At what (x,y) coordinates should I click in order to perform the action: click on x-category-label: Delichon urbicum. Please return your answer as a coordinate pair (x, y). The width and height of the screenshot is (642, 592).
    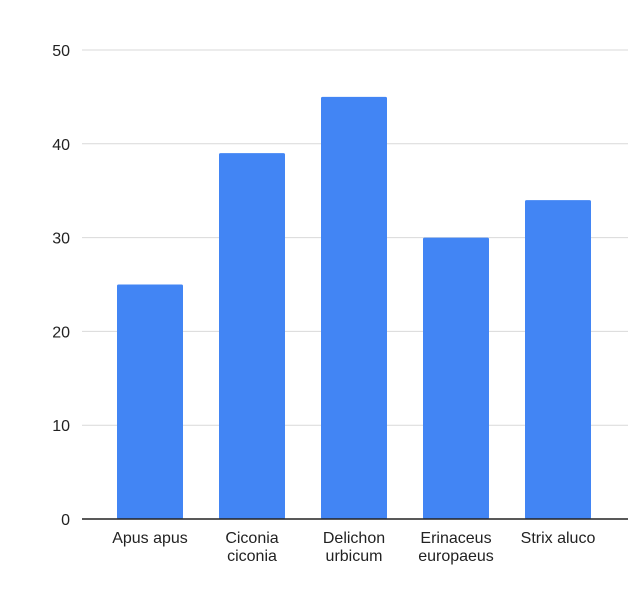
    Looking at the image, I should click on (354, 547).